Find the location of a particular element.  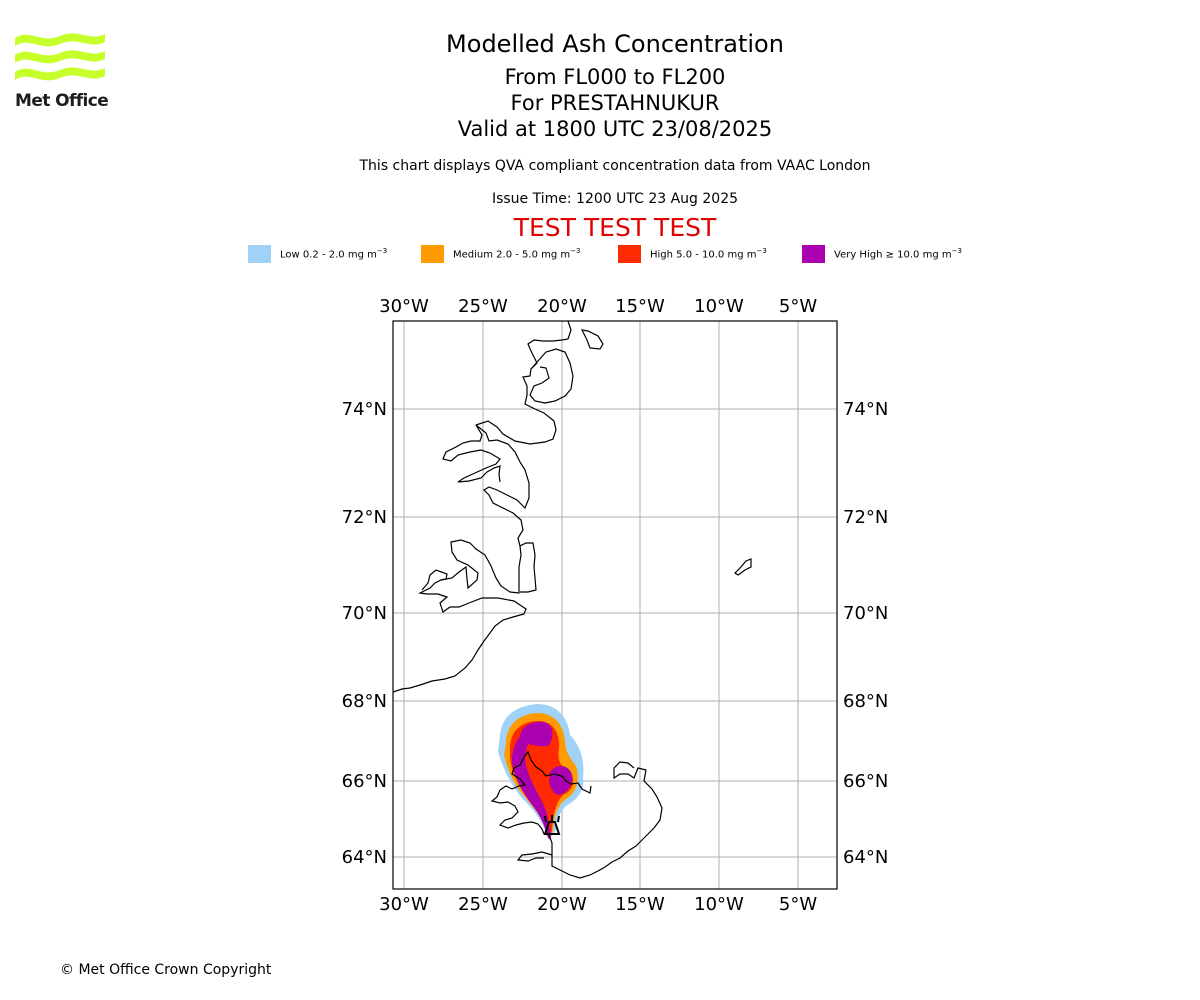

legend-item-low: Low 0.2 - 2.0 mg m−3 is located at coordinates (317, 254).